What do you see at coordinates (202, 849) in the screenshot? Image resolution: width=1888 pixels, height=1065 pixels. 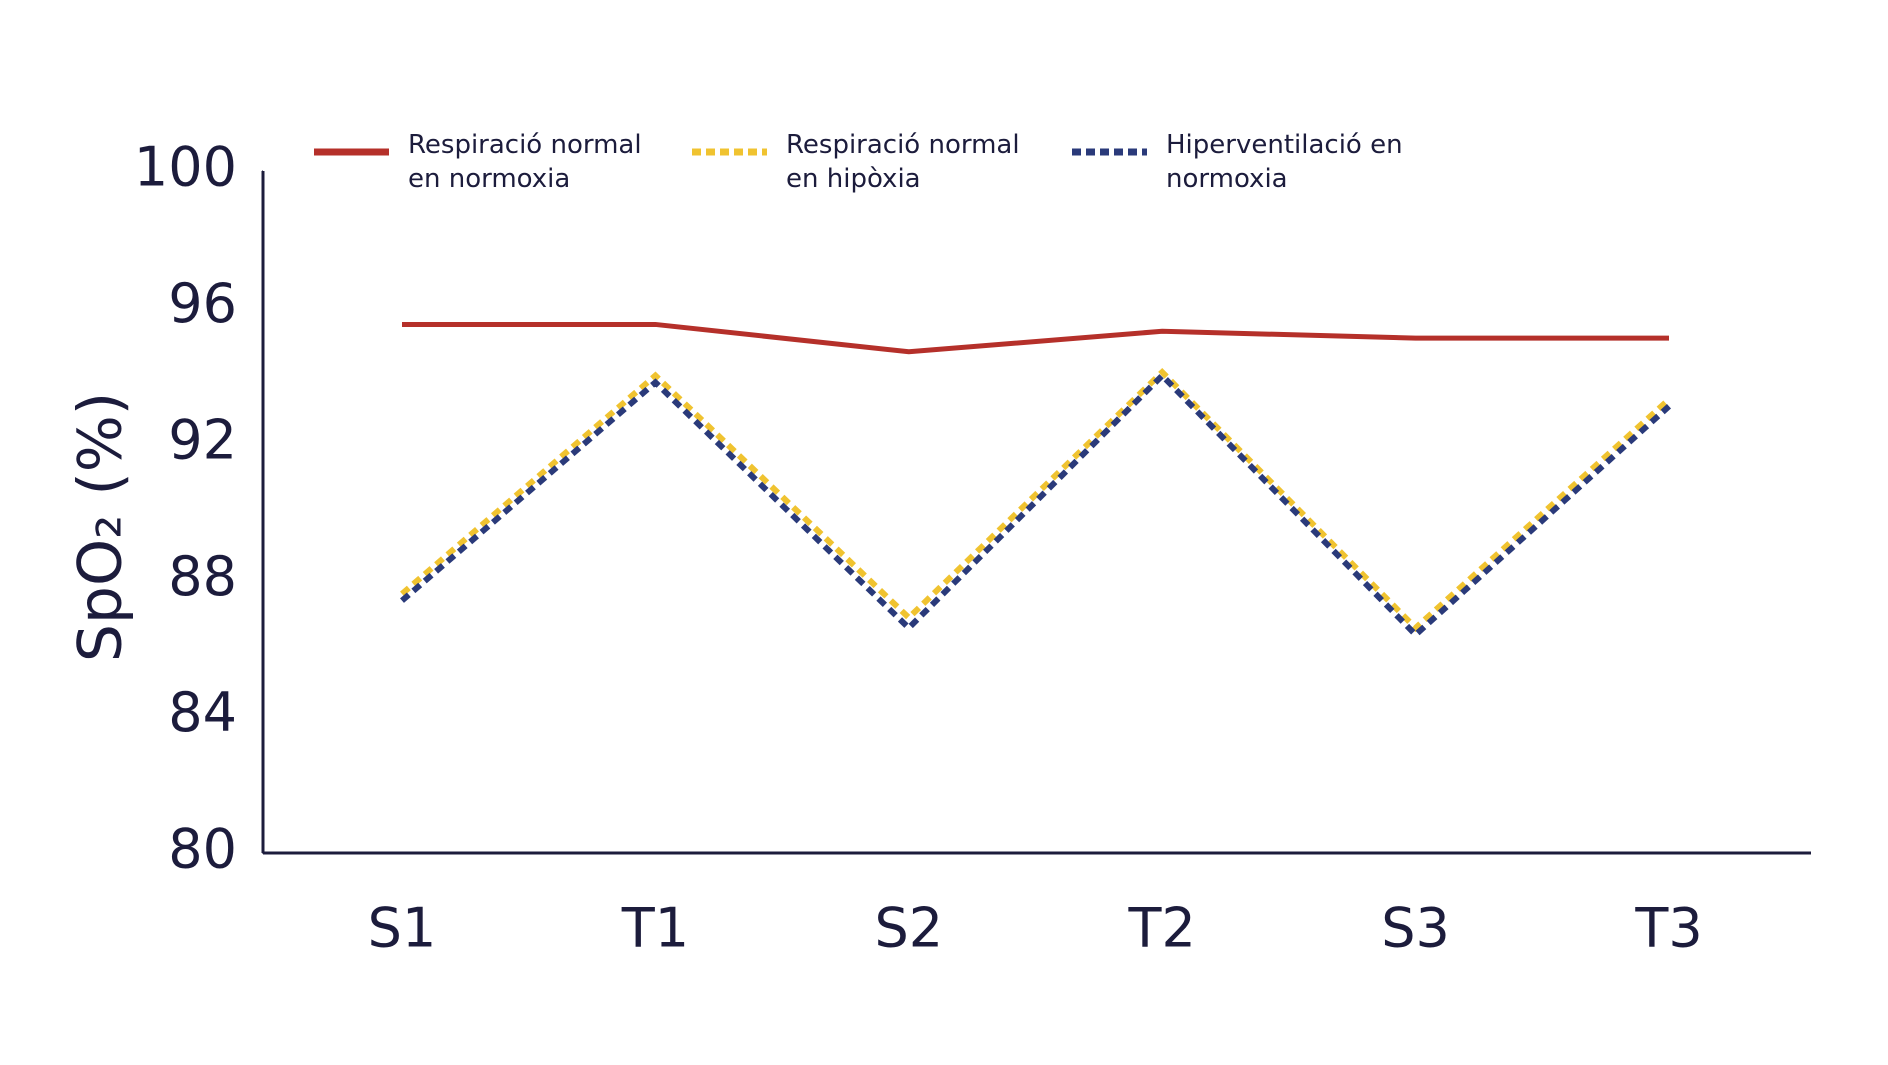 I see `y-tick-label: 80` at bounding box center [202, 849].